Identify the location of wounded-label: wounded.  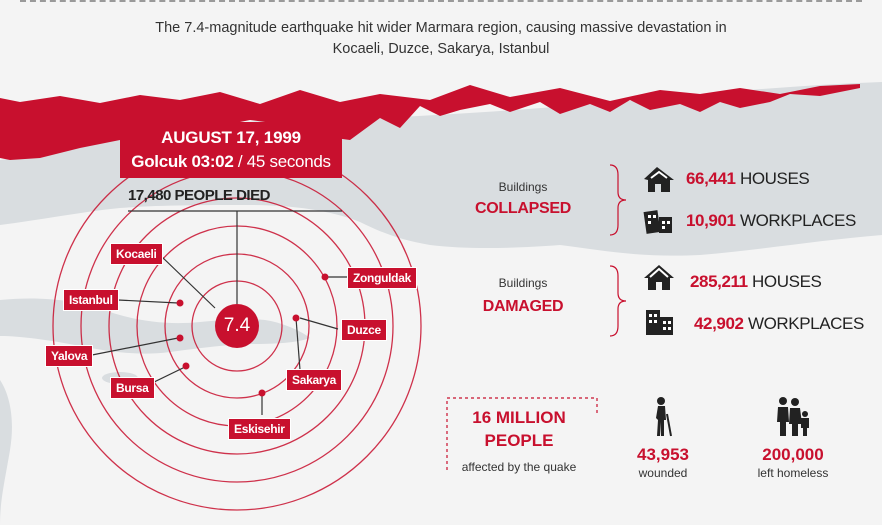
(663, 473).